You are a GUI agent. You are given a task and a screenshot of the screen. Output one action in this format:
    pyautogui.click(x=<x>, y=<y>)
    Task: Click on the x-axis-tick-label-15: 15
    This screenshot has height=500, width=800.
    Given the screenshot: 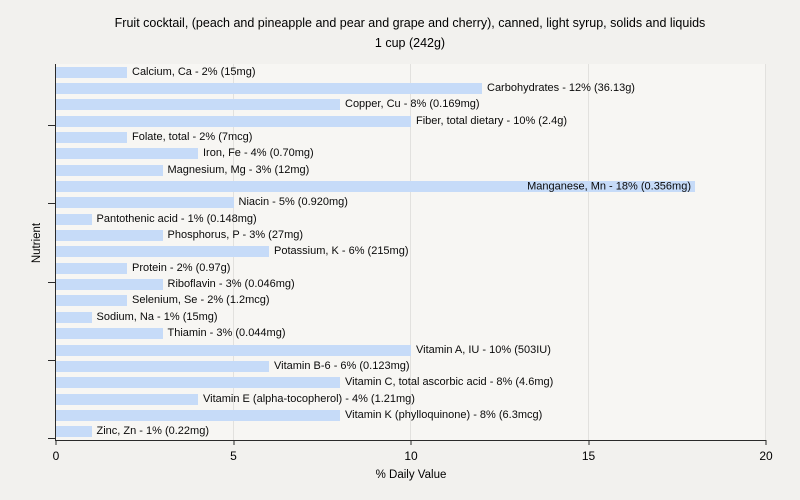 What is the action you would take?
    pyautogui.click(x=588, y=456)
    